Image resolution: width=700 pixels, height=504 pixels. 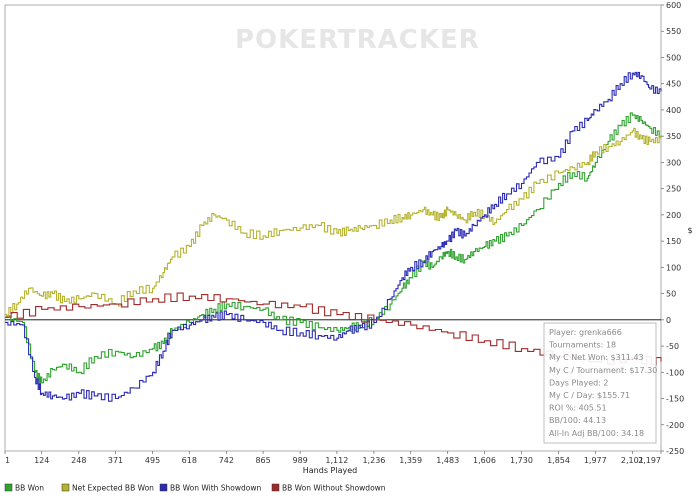 I want to click on x-tick-label: 1,606, so click(x=484, y=460).